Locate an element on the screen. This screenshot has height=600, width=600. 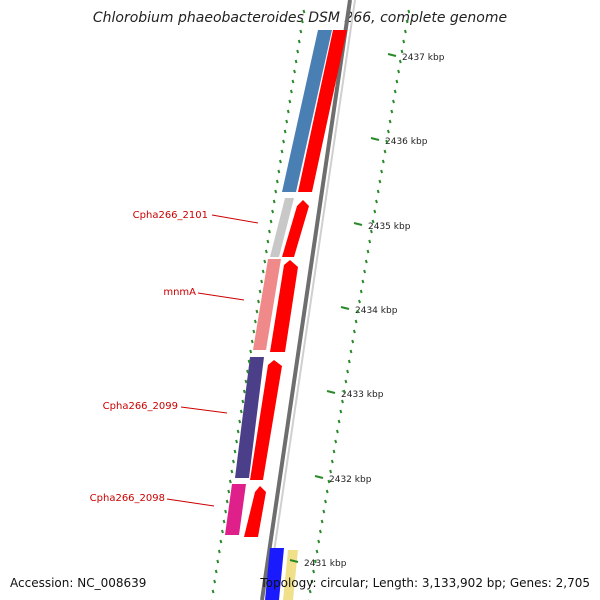
scale-tick-label: 2433 kbp is located at coordinates (362, 395).